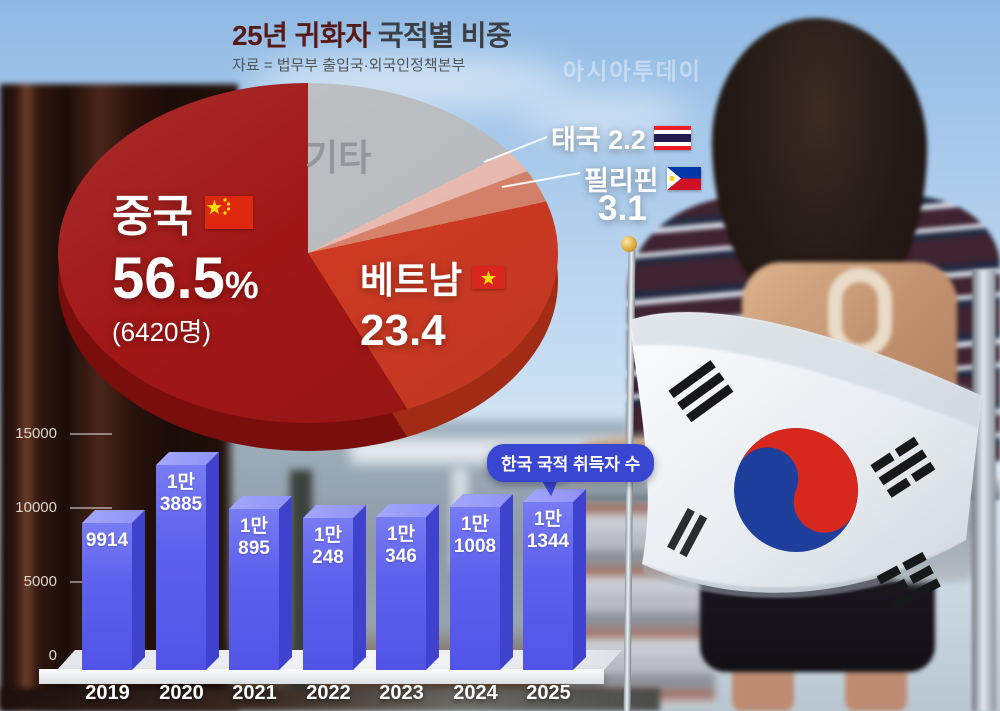 The width and height of the screenshot is (1000, 711). What do you see at coordinates (629, 244) in the screenshot?
I see `flagpole-finial` at bounding box center [629, 244].